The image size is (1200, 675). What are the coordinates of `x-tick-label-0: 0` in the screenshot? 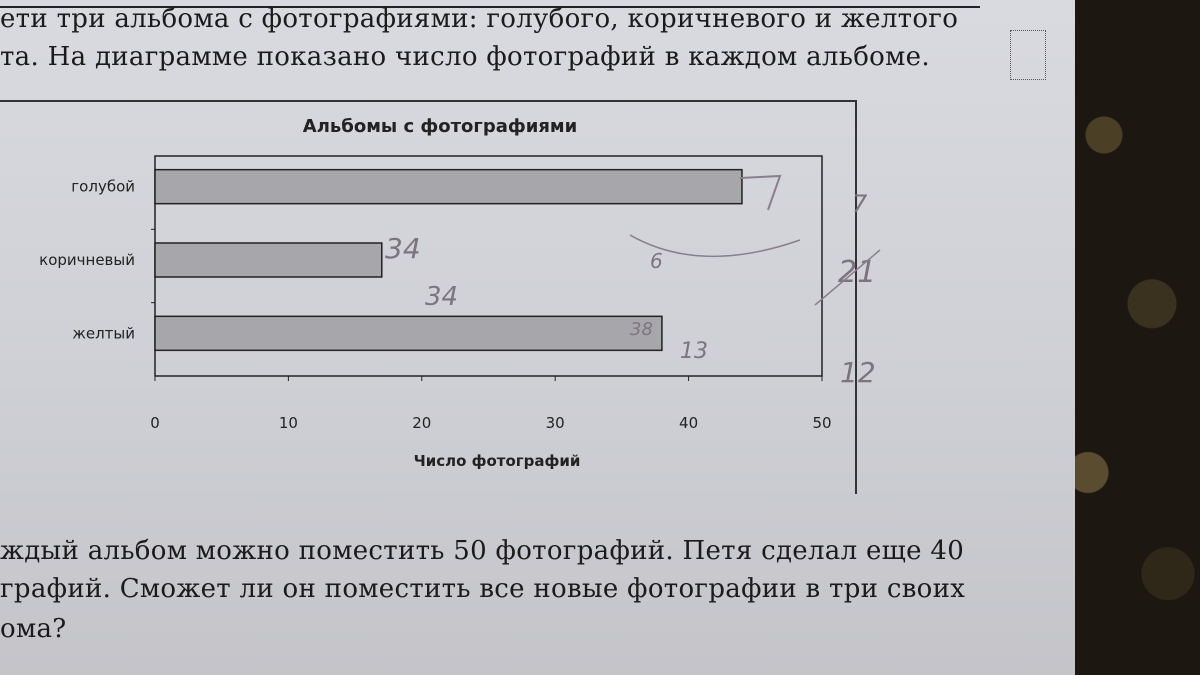 It's located at (155, 423).